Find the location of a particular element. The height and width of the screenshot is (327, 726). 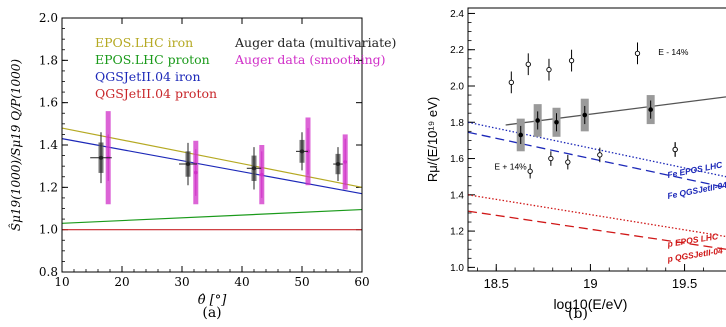

legend-entry: QGSJetII.04 iron is located at coordinates (148, 76).